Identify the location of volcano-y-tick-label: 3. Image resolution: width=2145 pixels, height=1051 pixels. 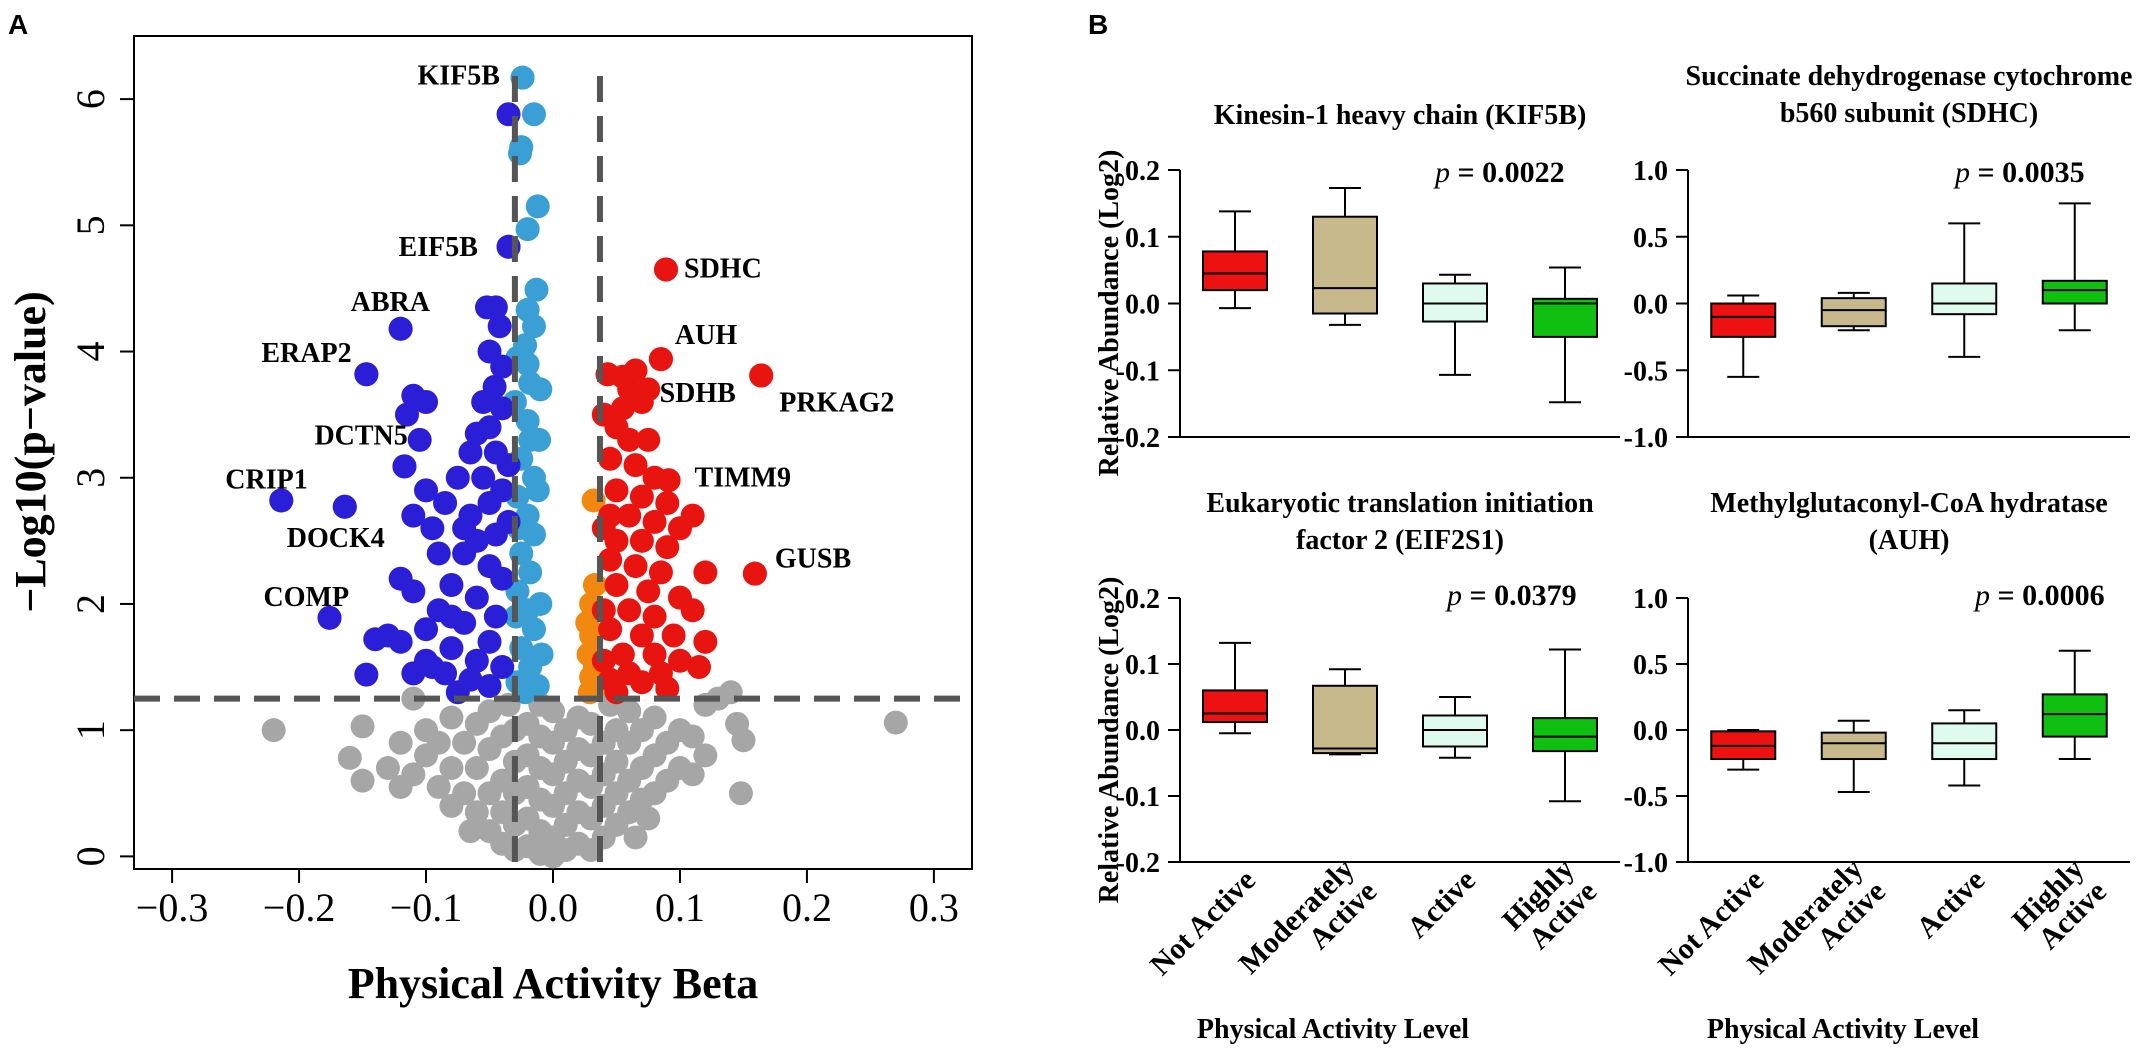
(90, 478).